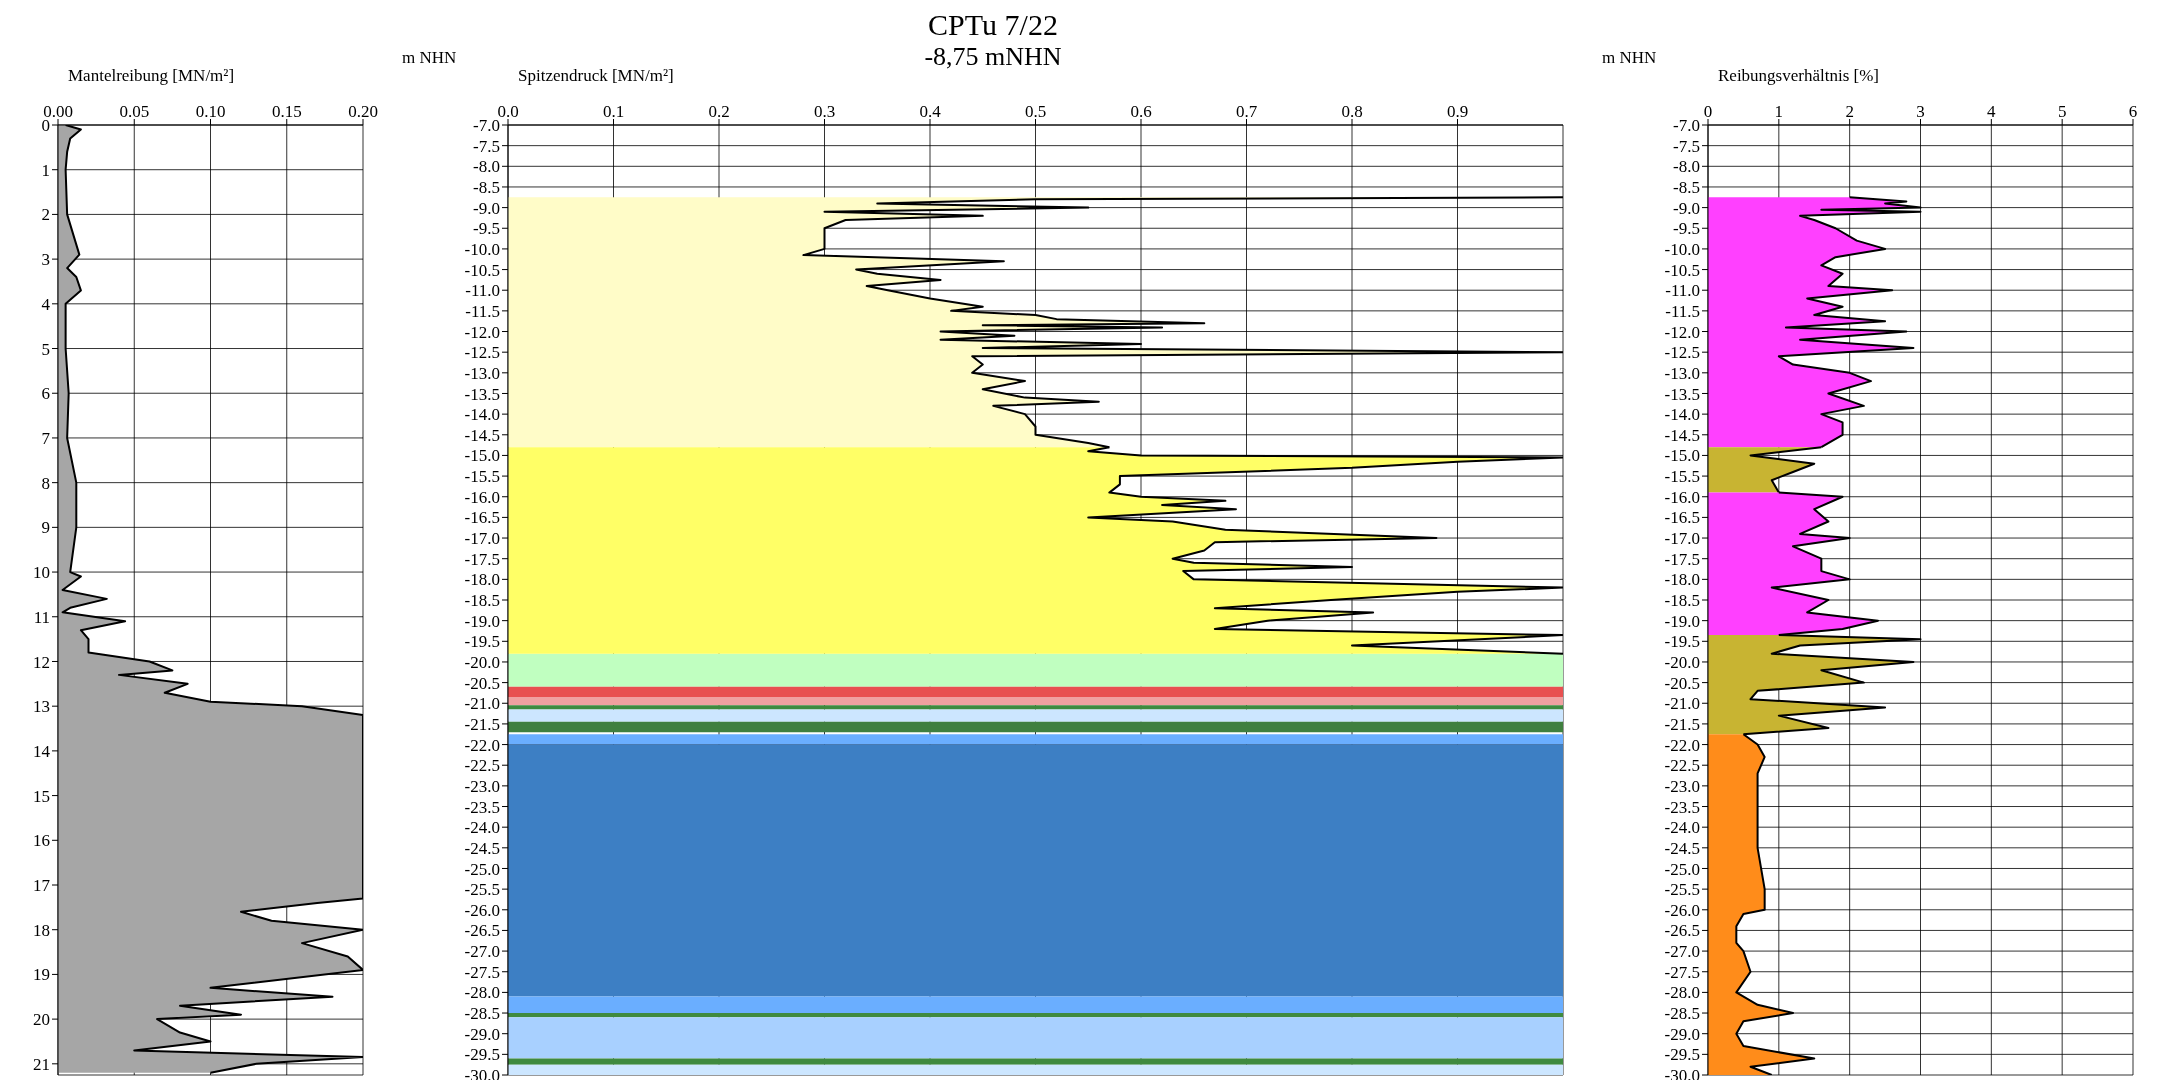  I want to click on y-tick-label: -14.0, so click(482, 415).